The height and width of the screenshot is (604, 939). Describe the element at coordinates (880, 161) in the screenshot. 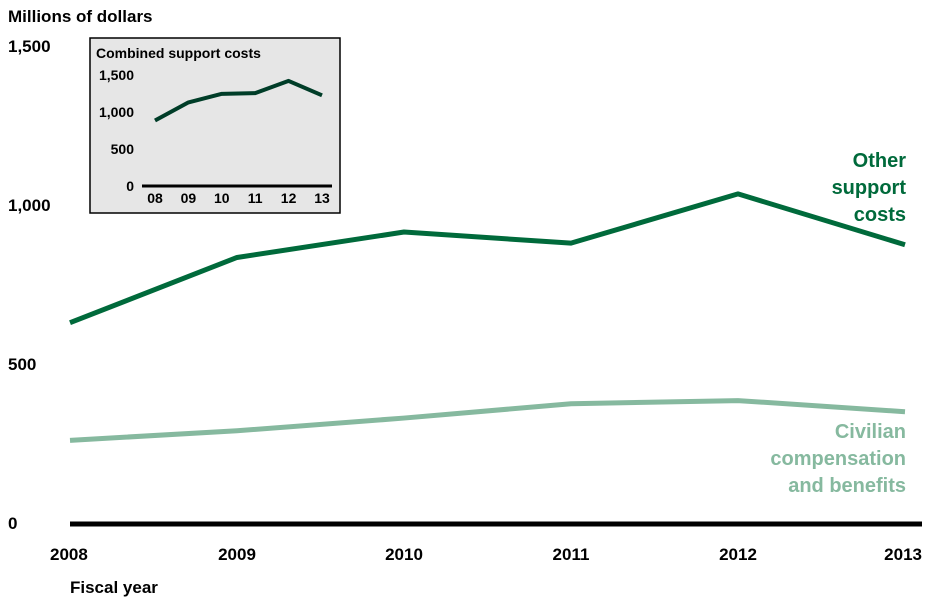

I see `series-label: Other` at that location.